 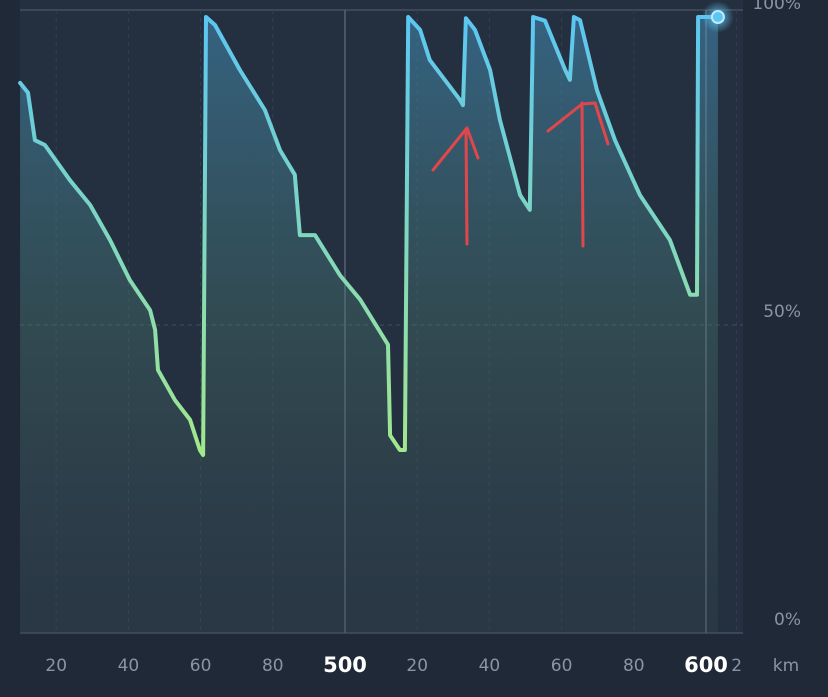 What do you see at coordinates (782, 312) in the screenshot?
I see `y-tick-label: 50%` at bounding box center [782, 312].